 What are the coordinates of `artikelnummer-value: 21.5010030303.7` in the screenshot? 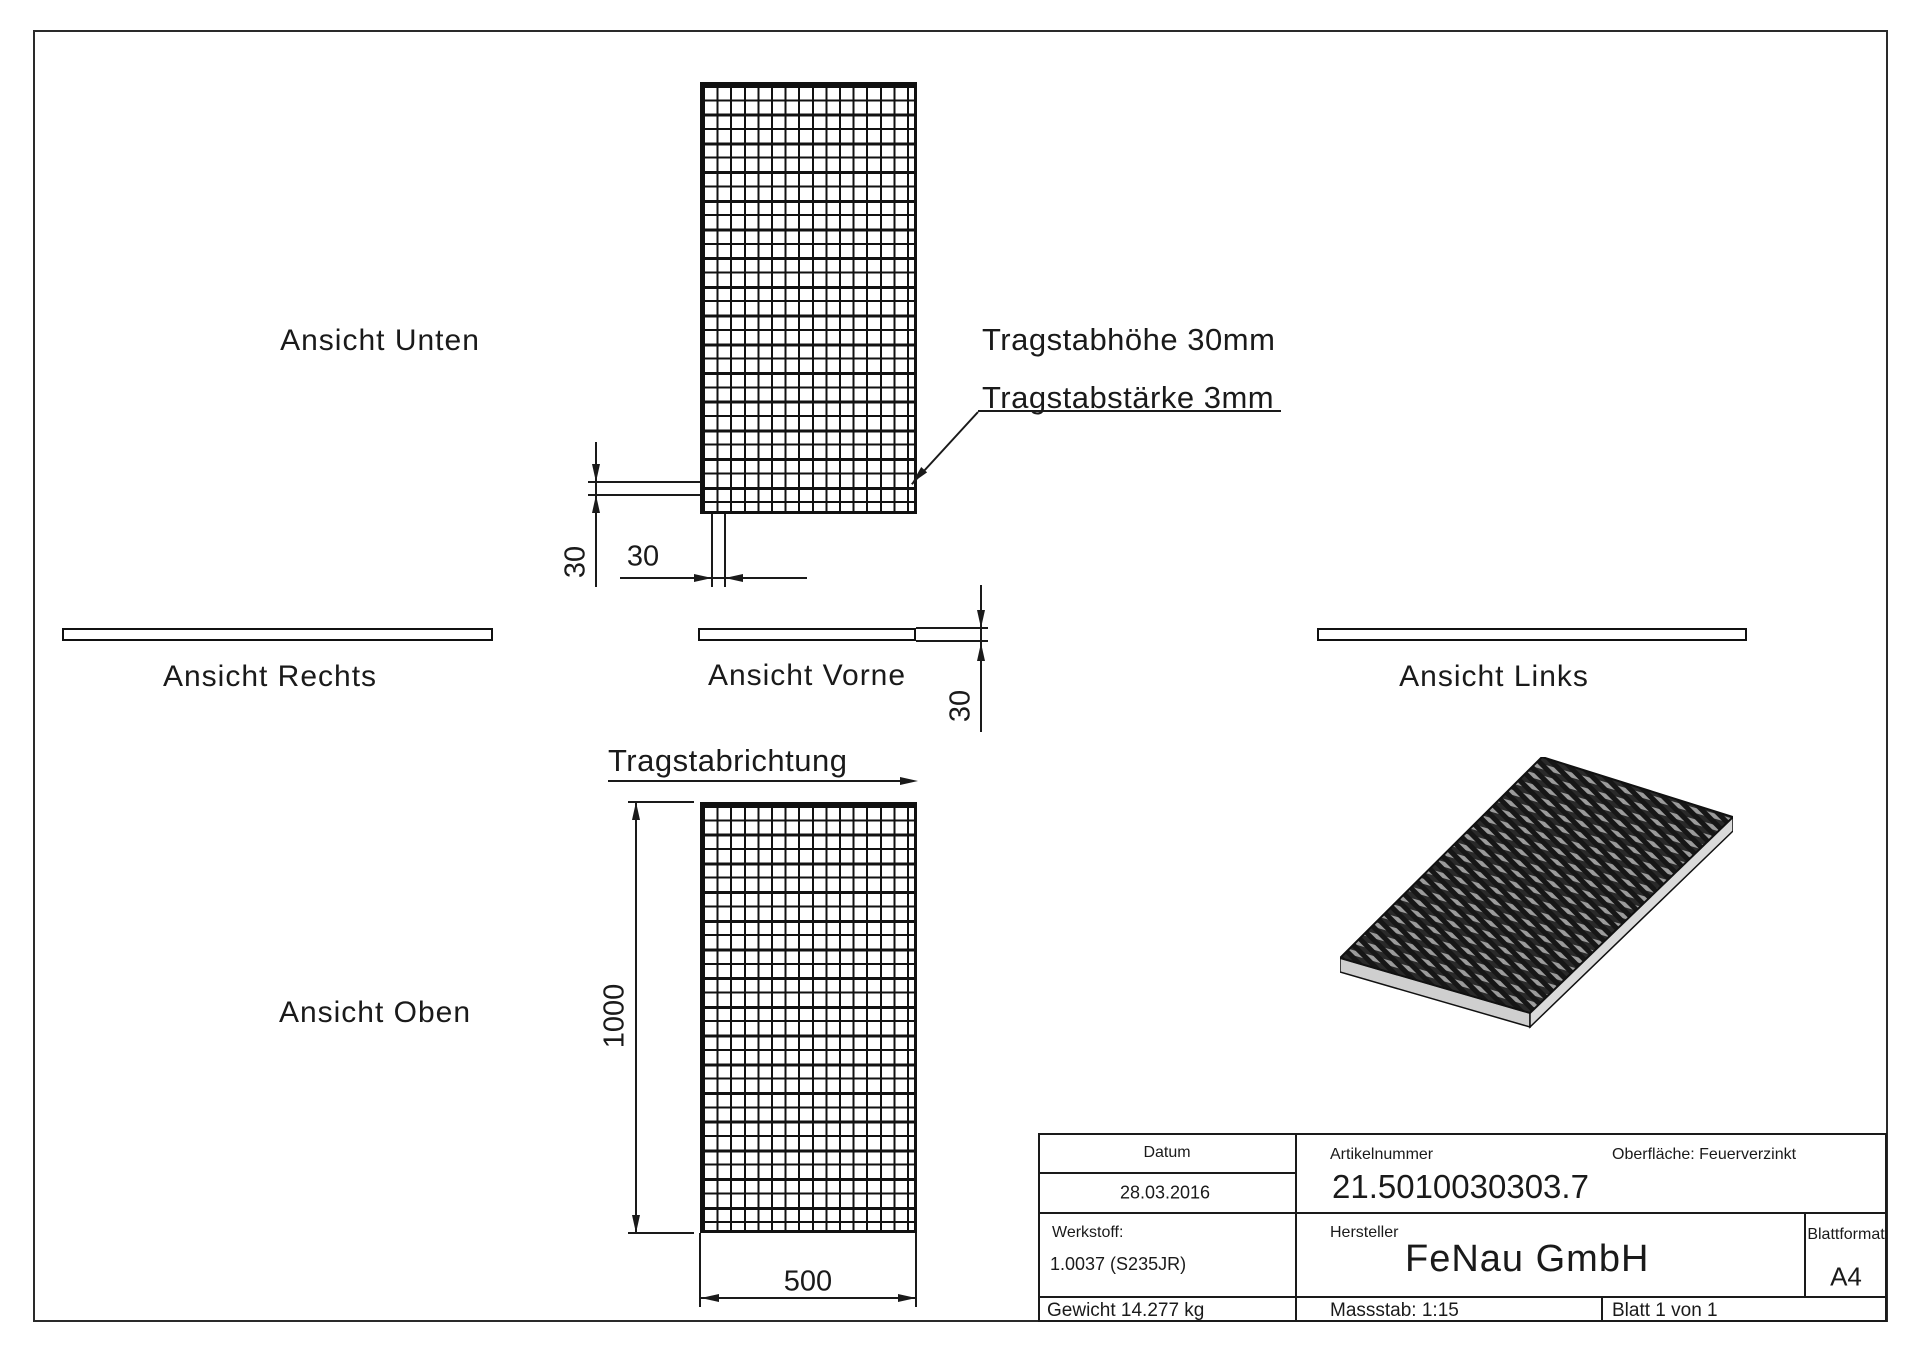 It's located at (1460, 1186).